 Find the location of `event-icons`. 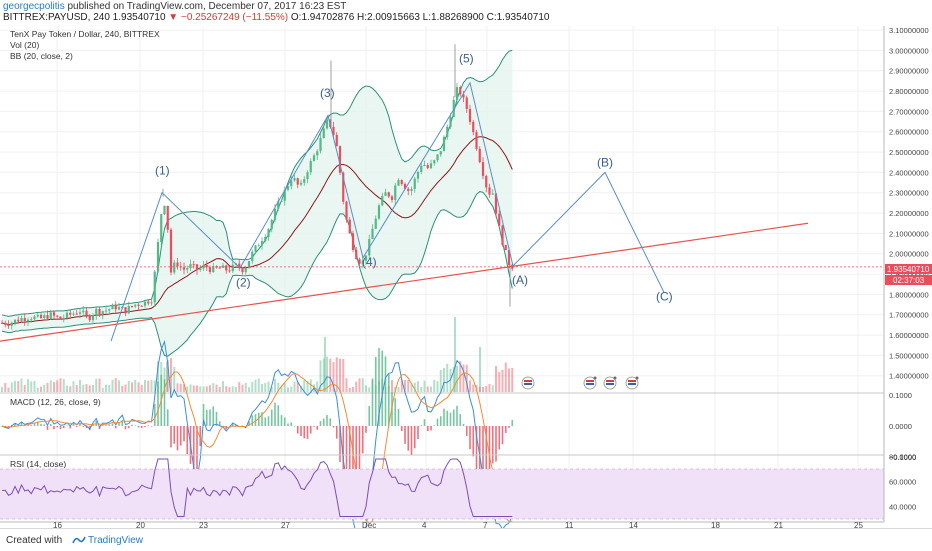

event-icons is located at coordinates (580, 383).